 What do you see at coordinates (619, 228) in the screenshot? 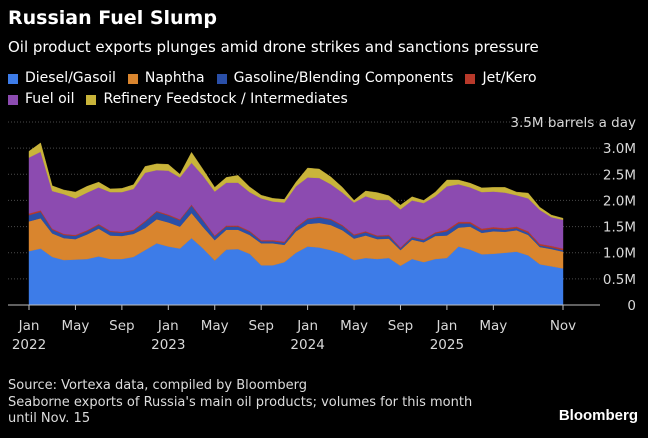
I see `y-tick-label: 1.5M` at bounding box center [619, 228].